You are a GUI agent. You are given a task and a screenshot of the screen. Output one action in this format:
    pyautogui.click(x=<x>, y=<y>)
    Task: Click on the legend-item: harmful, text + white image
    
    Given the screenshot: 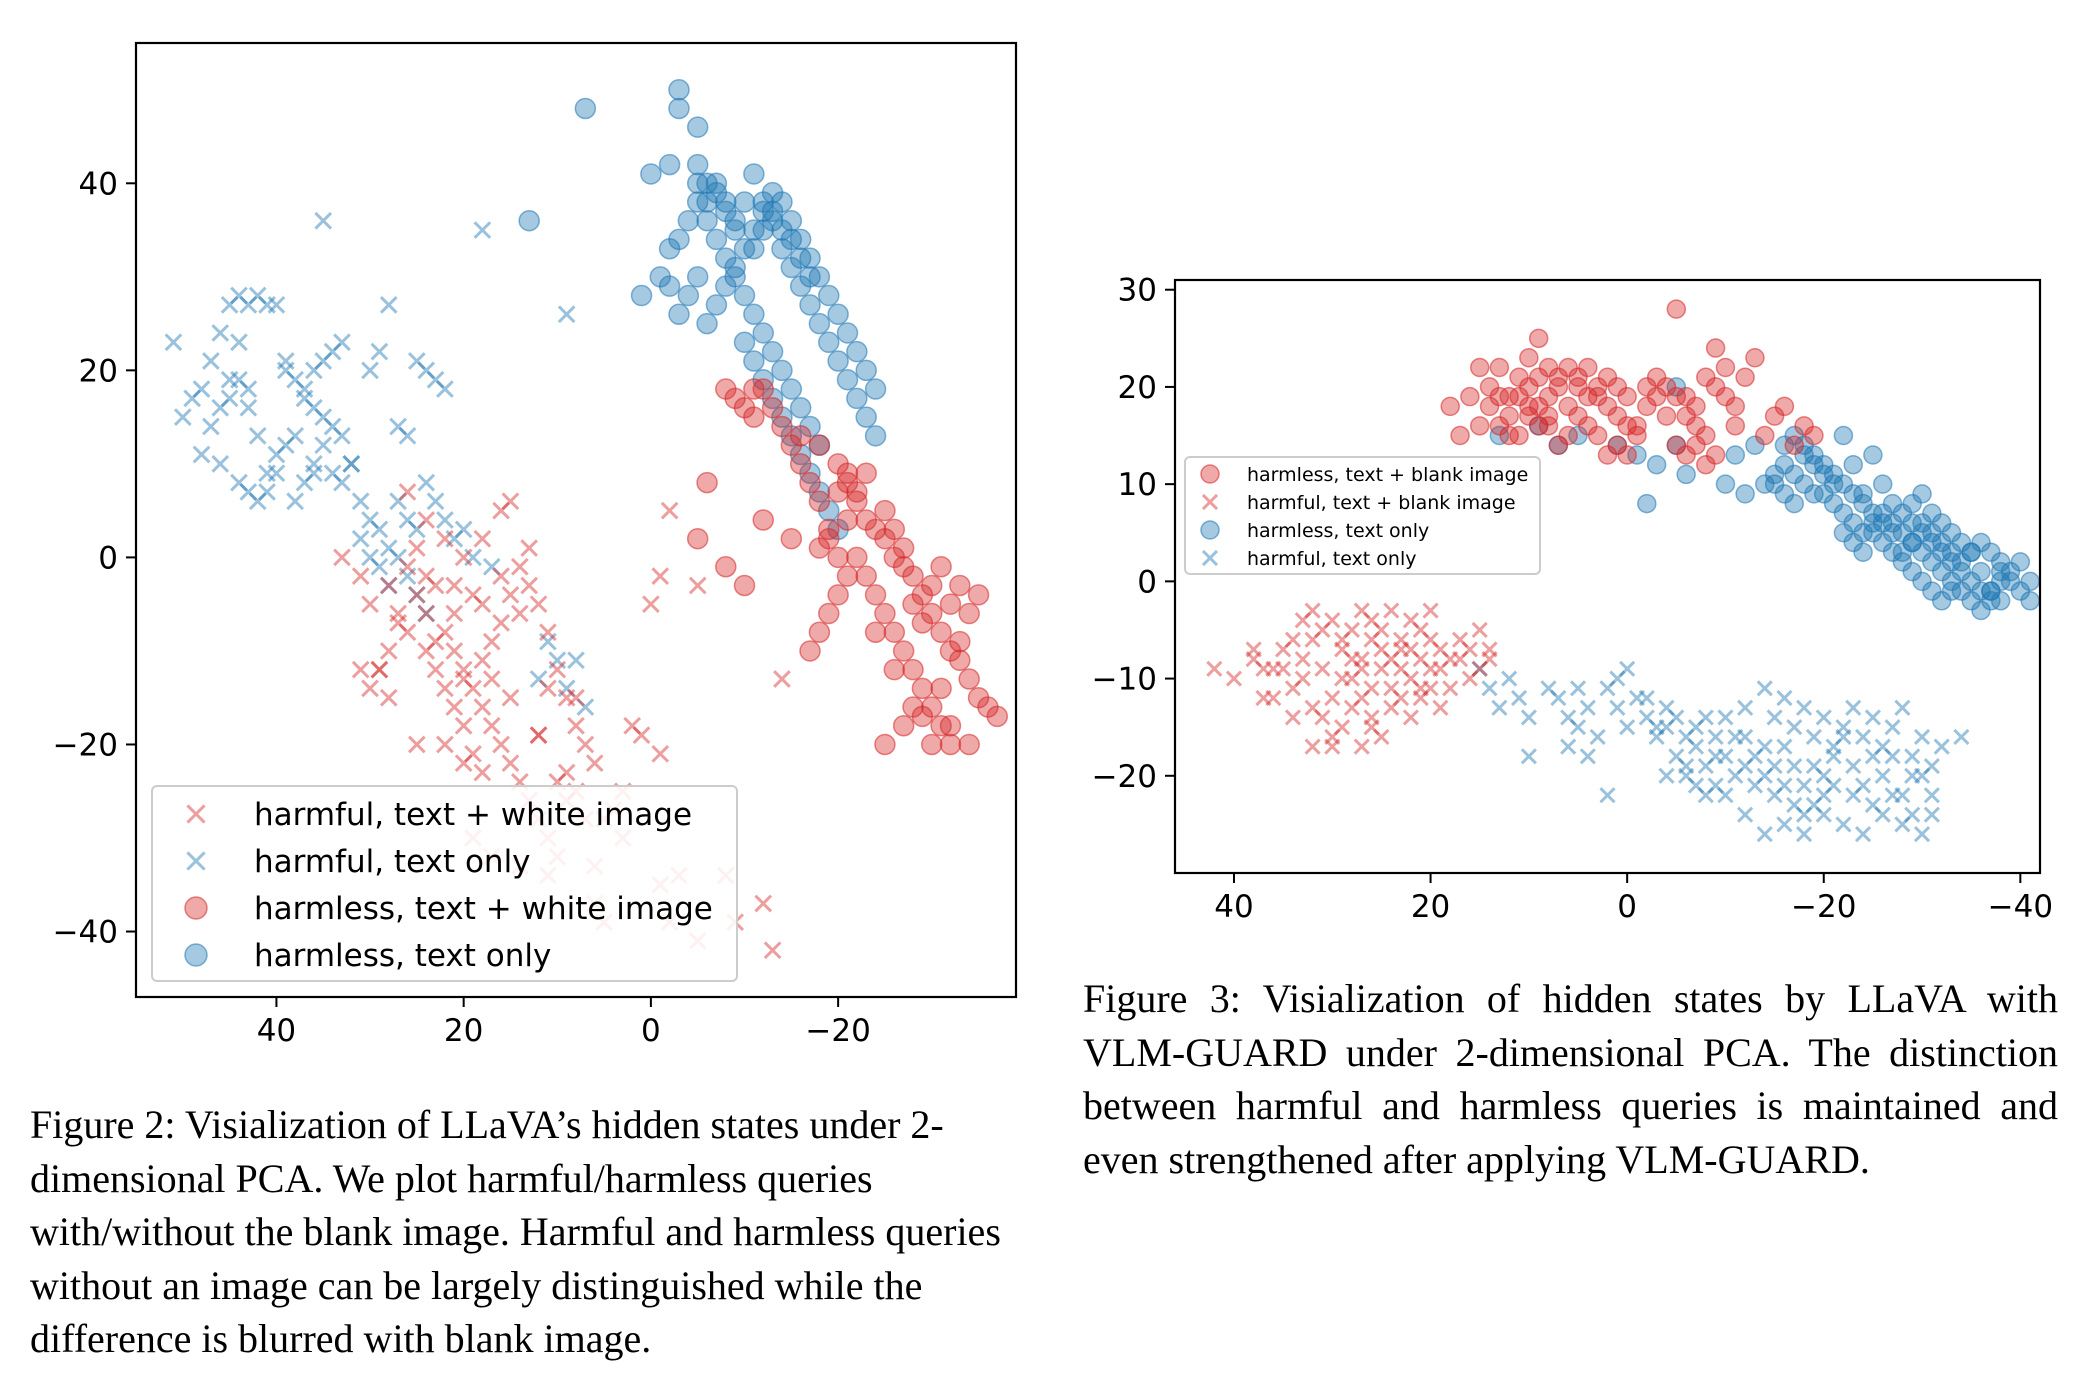 What is the action you would take?
    pyautogui.click(x=439, y=815)
    